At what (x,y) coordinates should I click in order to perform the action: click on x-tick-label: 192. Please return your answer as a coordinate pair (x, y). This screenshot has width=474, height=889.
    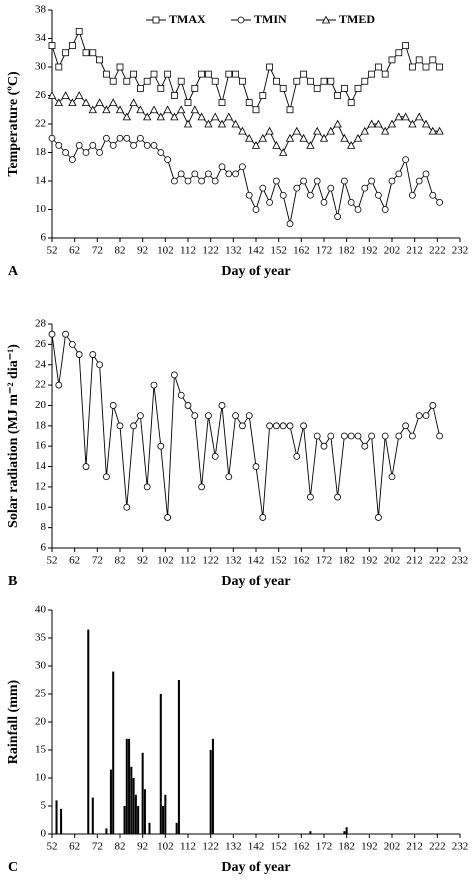
    Looking at the image, I should click on (369, 251).